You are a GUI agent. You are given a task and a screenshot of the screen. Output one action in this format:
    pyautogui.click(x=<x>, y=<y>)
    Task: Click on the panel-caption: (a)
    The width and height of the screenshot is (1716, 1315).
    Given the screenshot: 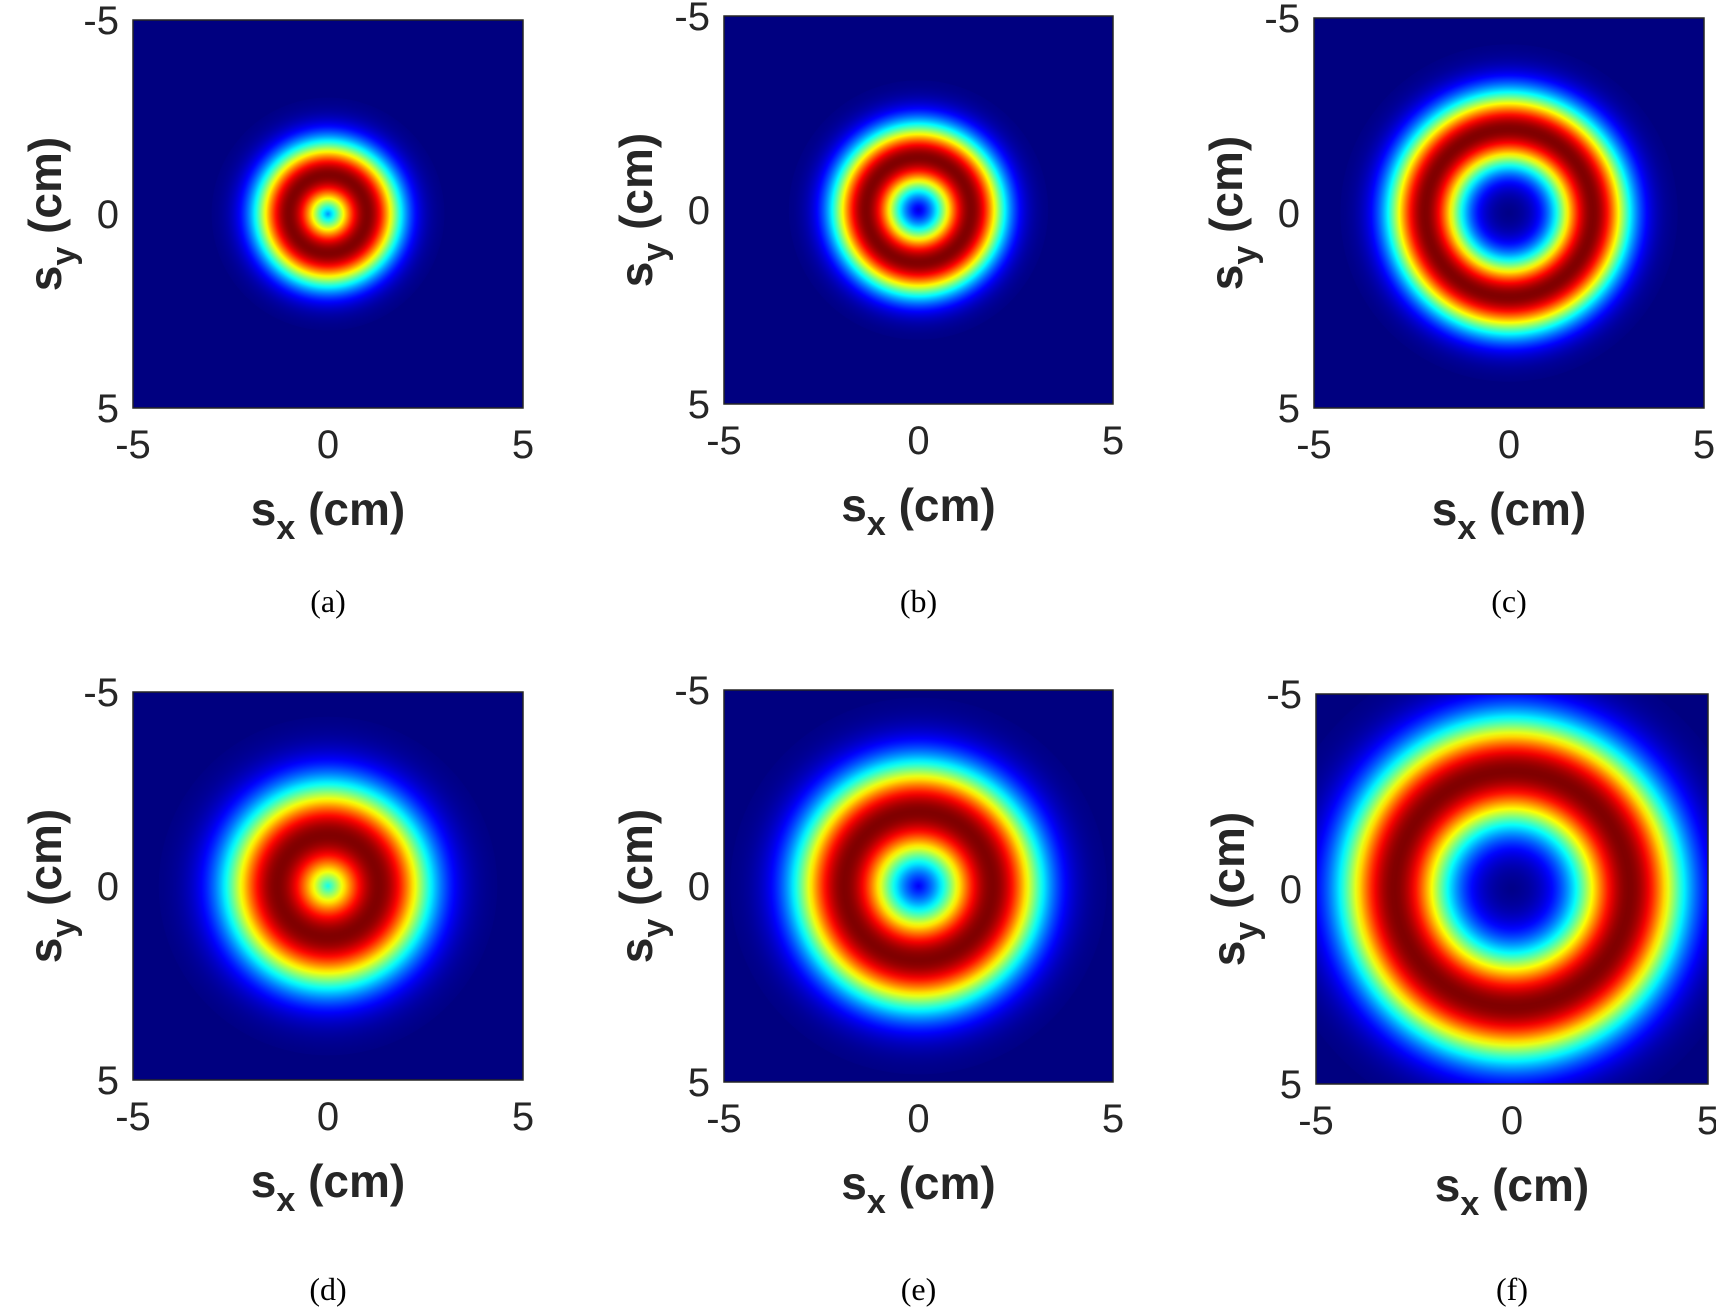 What is the action you would take?
    pyautogui.click(x=328, y=601)
    